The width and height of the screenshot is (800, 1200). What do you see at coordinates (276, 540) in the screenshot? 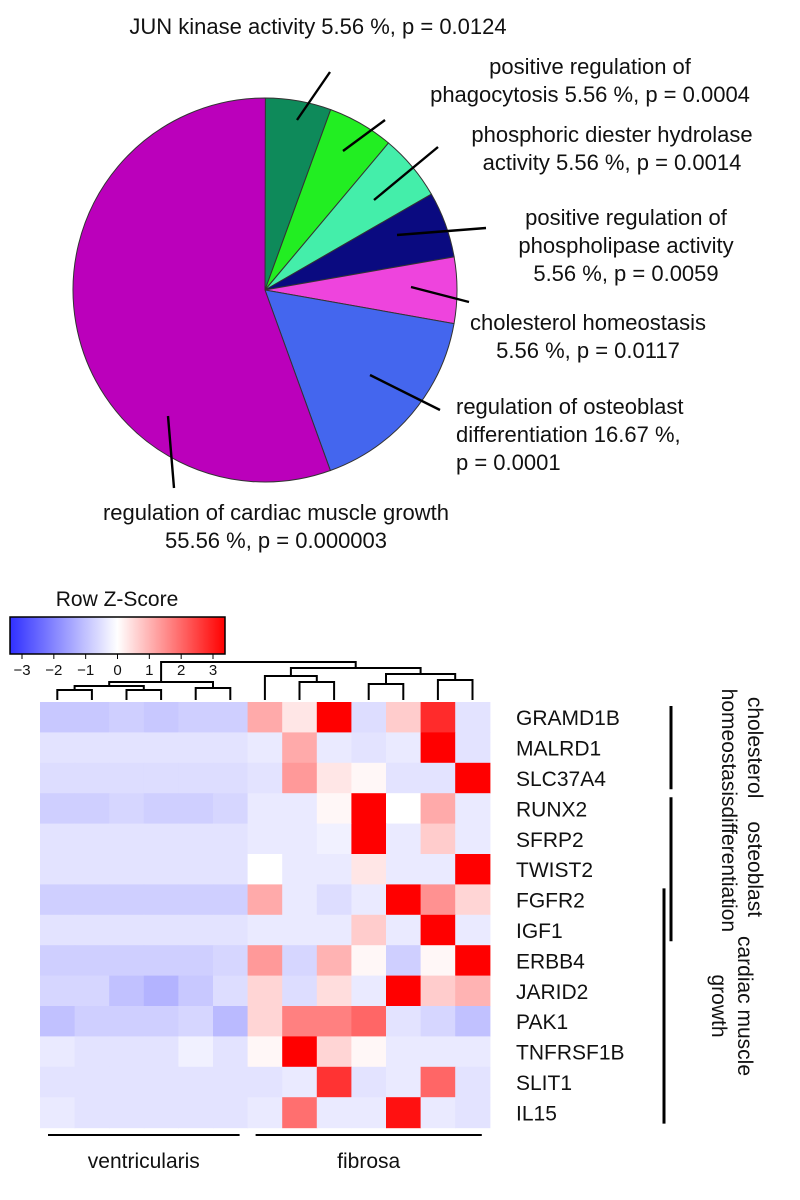
I see `slice-label-line: 55.56 %, p = 0.000003` at bounding box center [276, 540].